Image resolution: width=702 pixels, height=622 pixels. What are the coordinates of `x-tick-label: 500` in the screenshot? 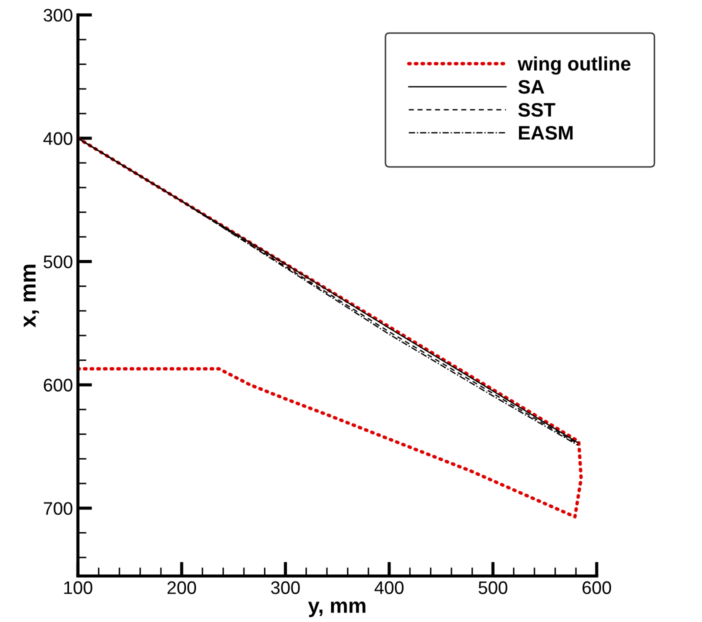 It's located at (493, 587).